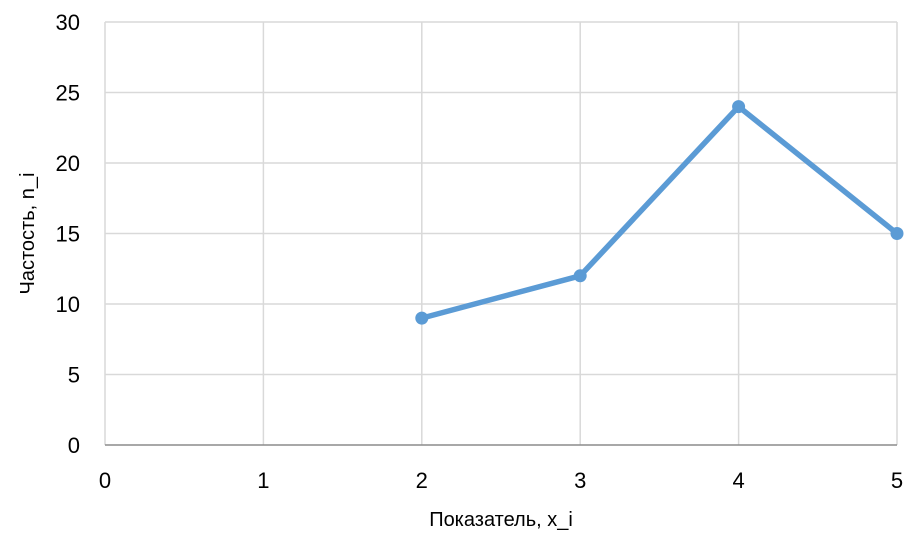 Image resolution: width=911 pixels, height=535 pixels. Describe the element at coordinates (68, 22) in the screenshot. I see `y-tick-label: 30` at that location.